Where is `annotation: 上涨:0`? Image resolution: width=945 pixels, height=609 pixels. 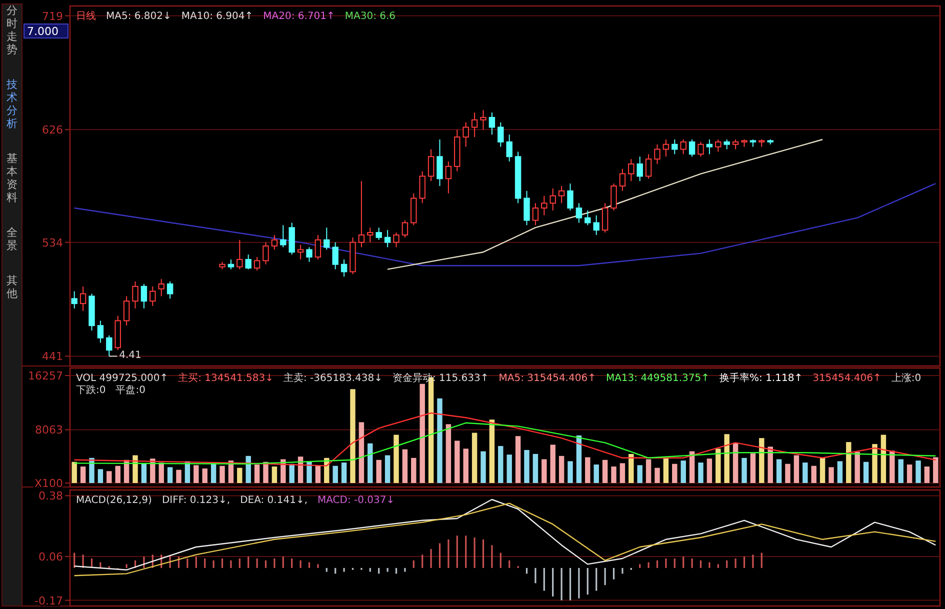
annotation: 上涨:0 is located at coordinates (906, 378).